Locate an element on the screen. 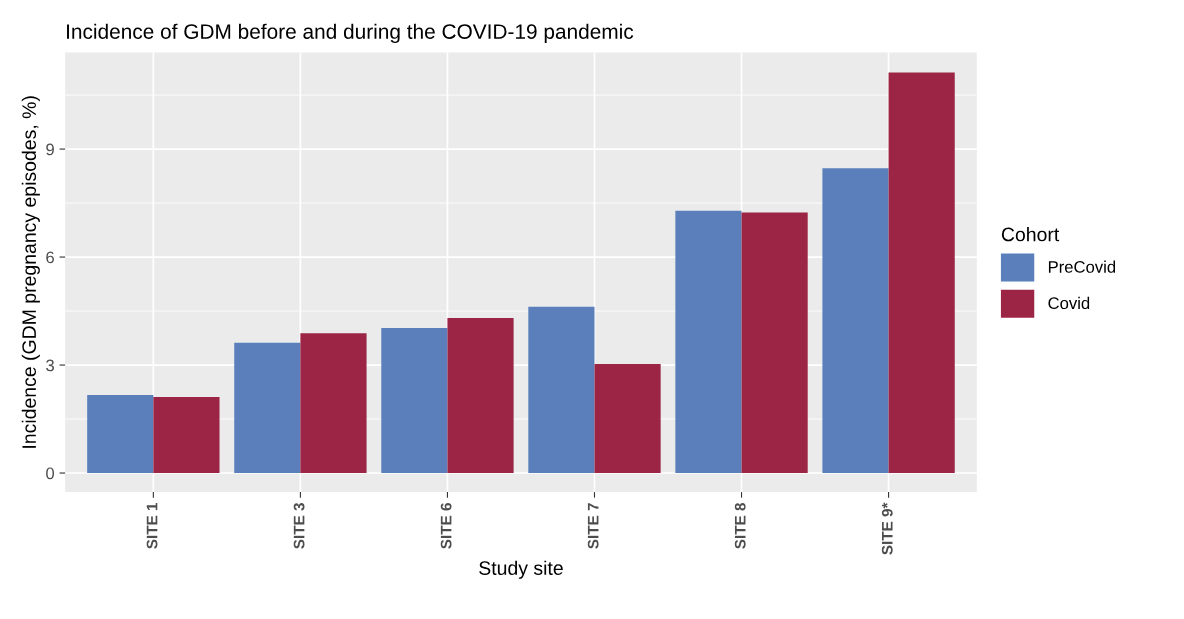  x-tick-label: SITE 6 is located at coordinates (446, 526).